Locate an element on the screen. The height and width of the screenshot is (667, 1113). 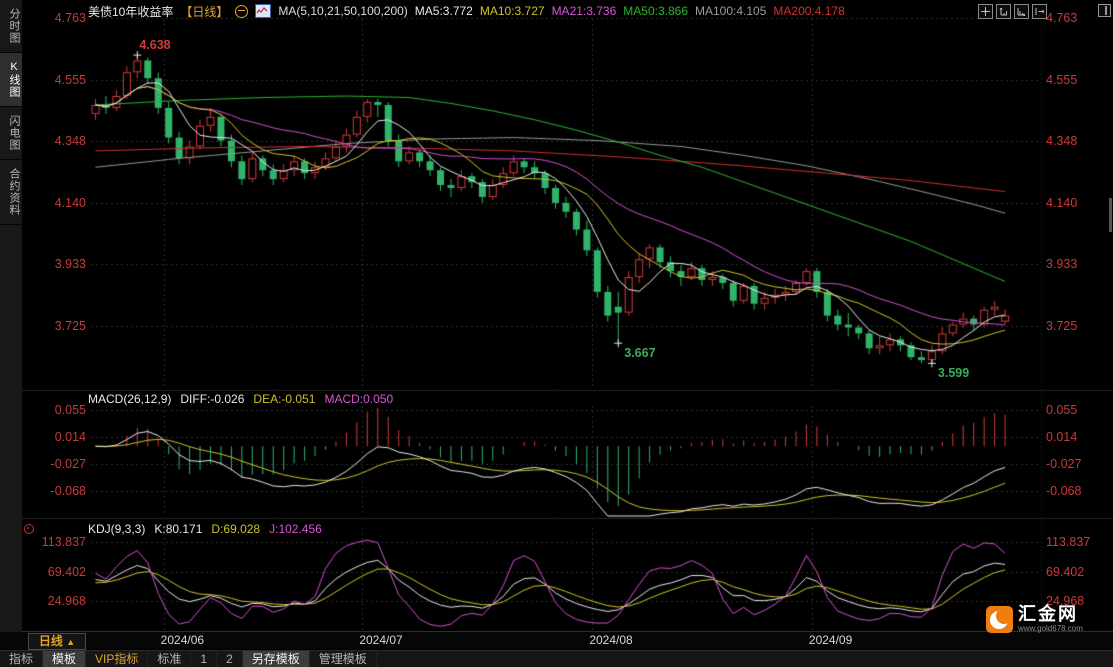
crosshair-tool-icon is located at coordinates (985, 11).